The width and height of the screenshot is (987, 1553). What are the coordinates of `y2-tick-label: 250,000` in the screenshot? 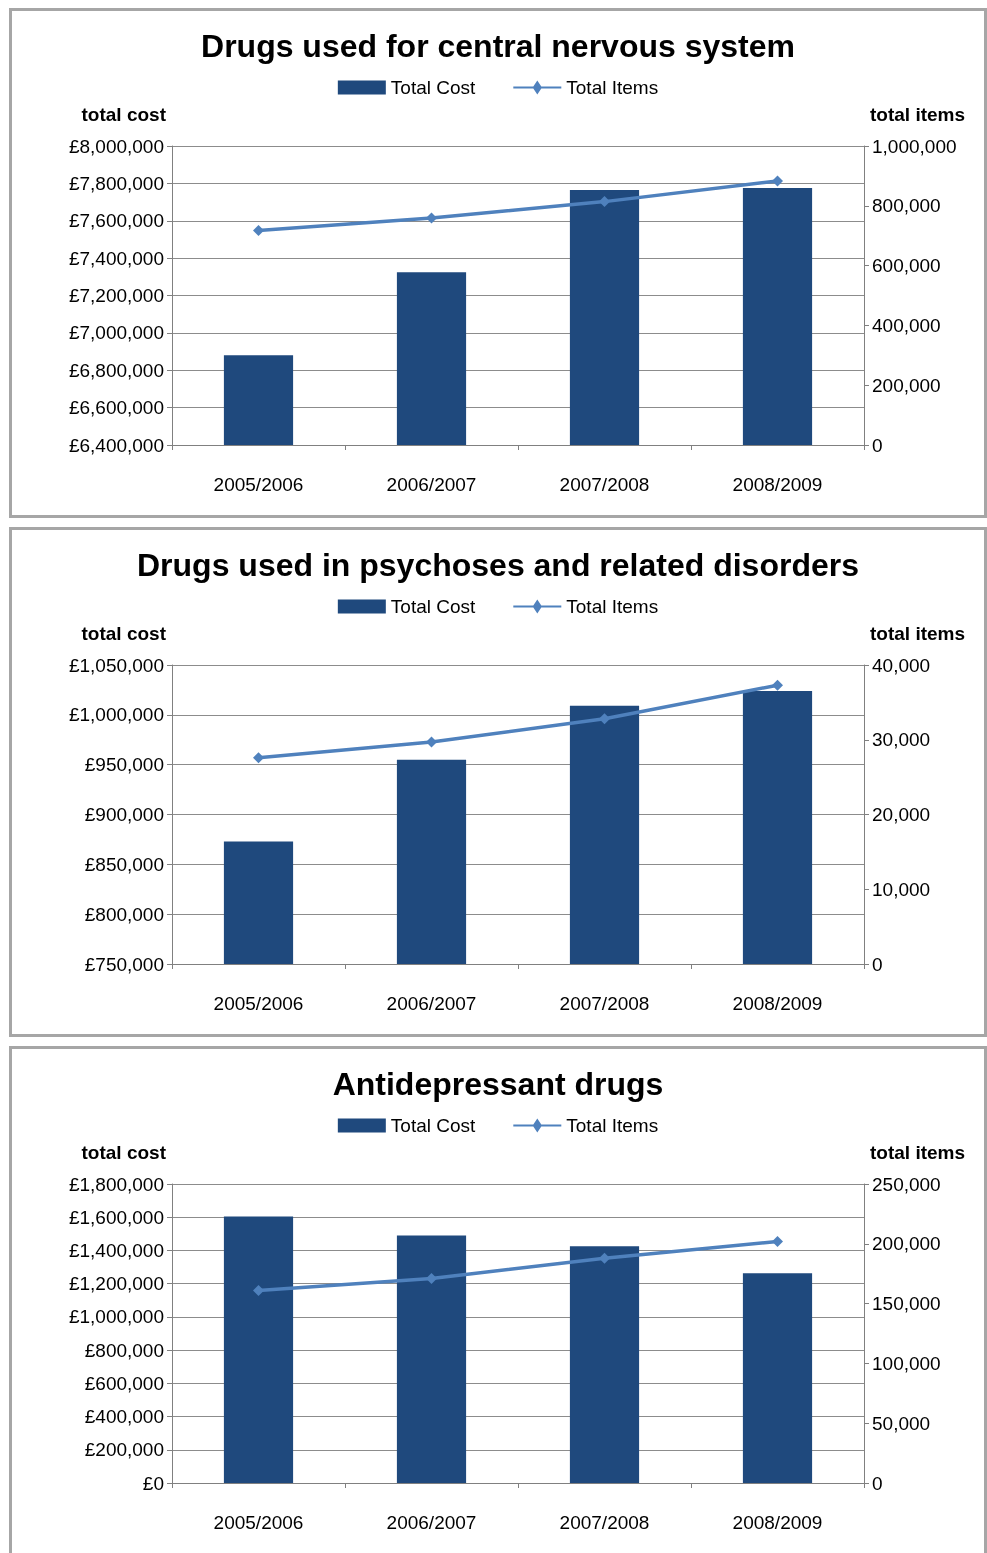 It's located at (906, 1184).